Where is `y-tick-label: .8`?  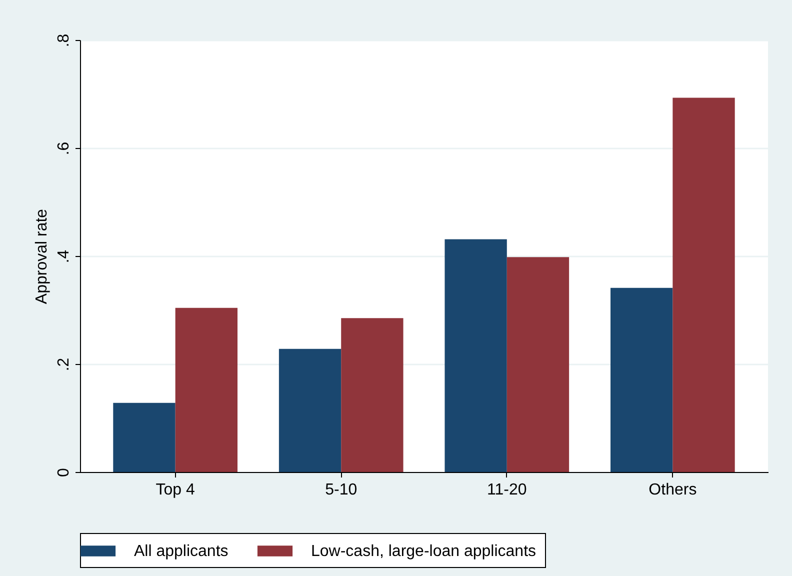 y-tick-label: .8 is located at coordinates (64, 41).